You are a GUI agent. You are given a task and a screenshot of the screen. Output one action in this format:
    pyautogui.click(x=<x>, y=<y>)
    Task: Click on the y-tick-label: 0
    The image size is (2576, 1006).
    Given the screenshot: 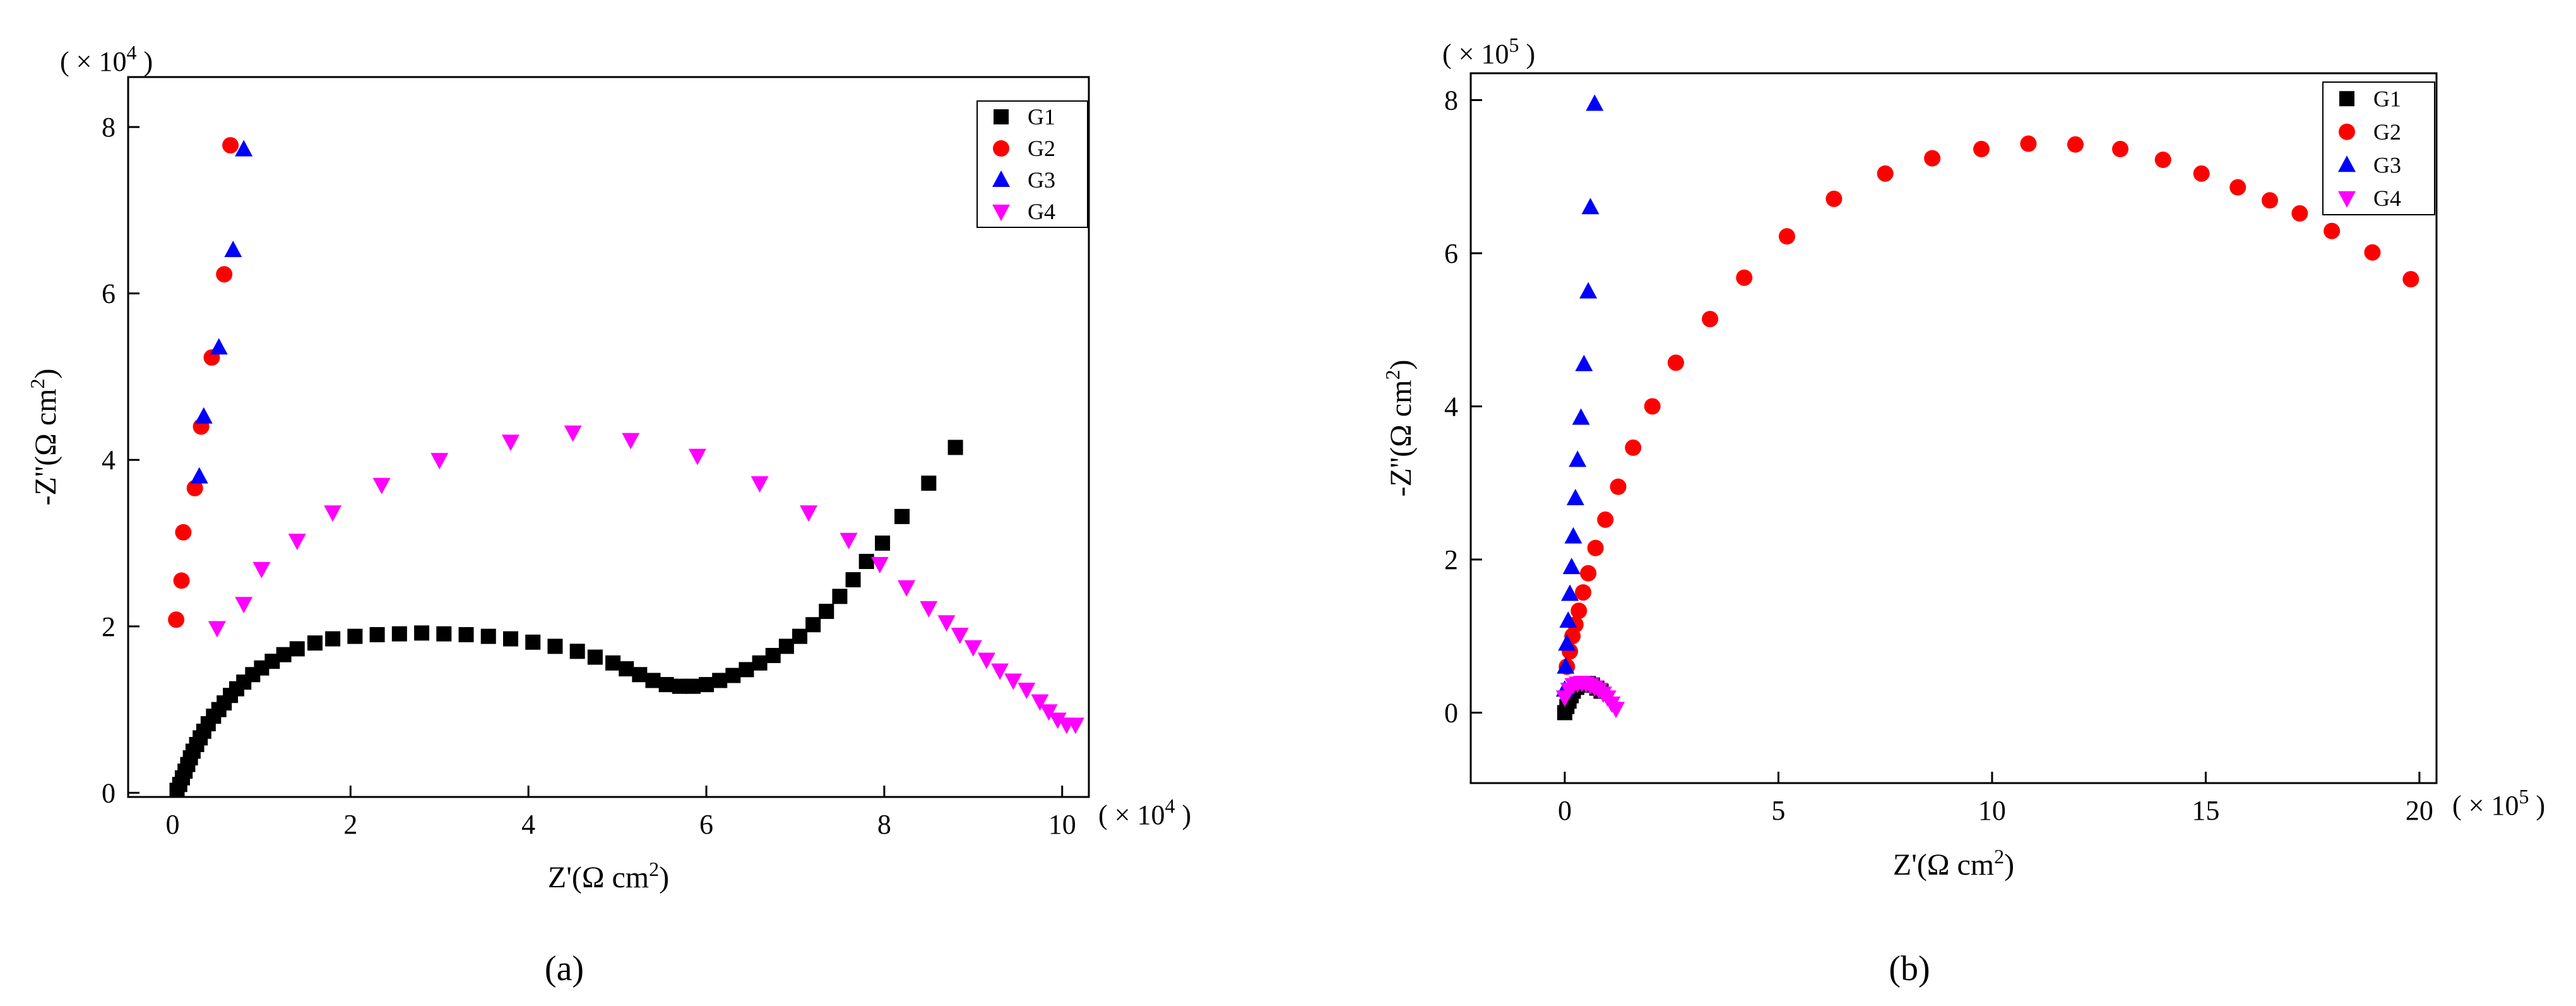 What is the action you would take?
    pyautogui.click(x=1451, y=712)
    